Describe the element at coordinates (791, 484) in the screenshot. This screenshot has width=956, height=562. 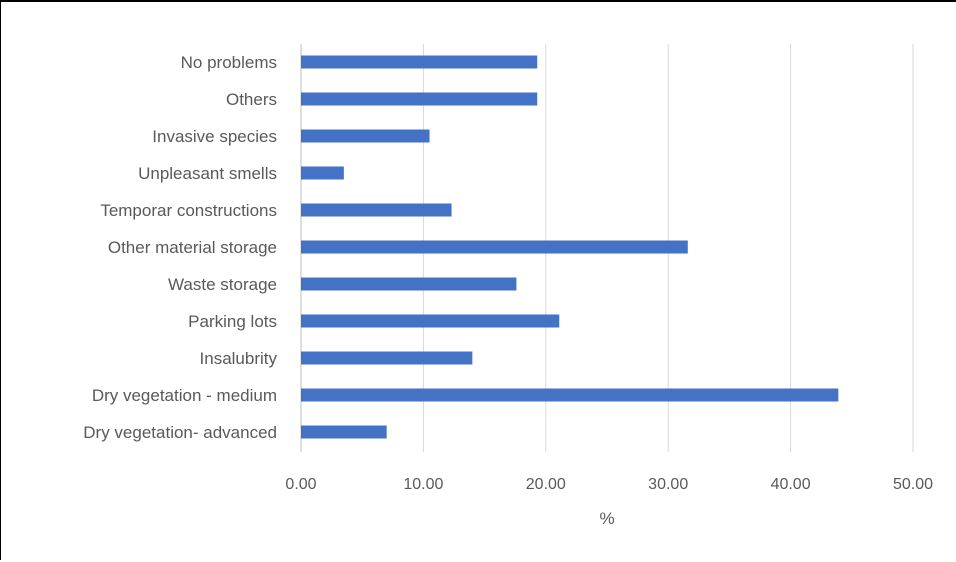
I see `x-tick-label: 40.00` at that location.